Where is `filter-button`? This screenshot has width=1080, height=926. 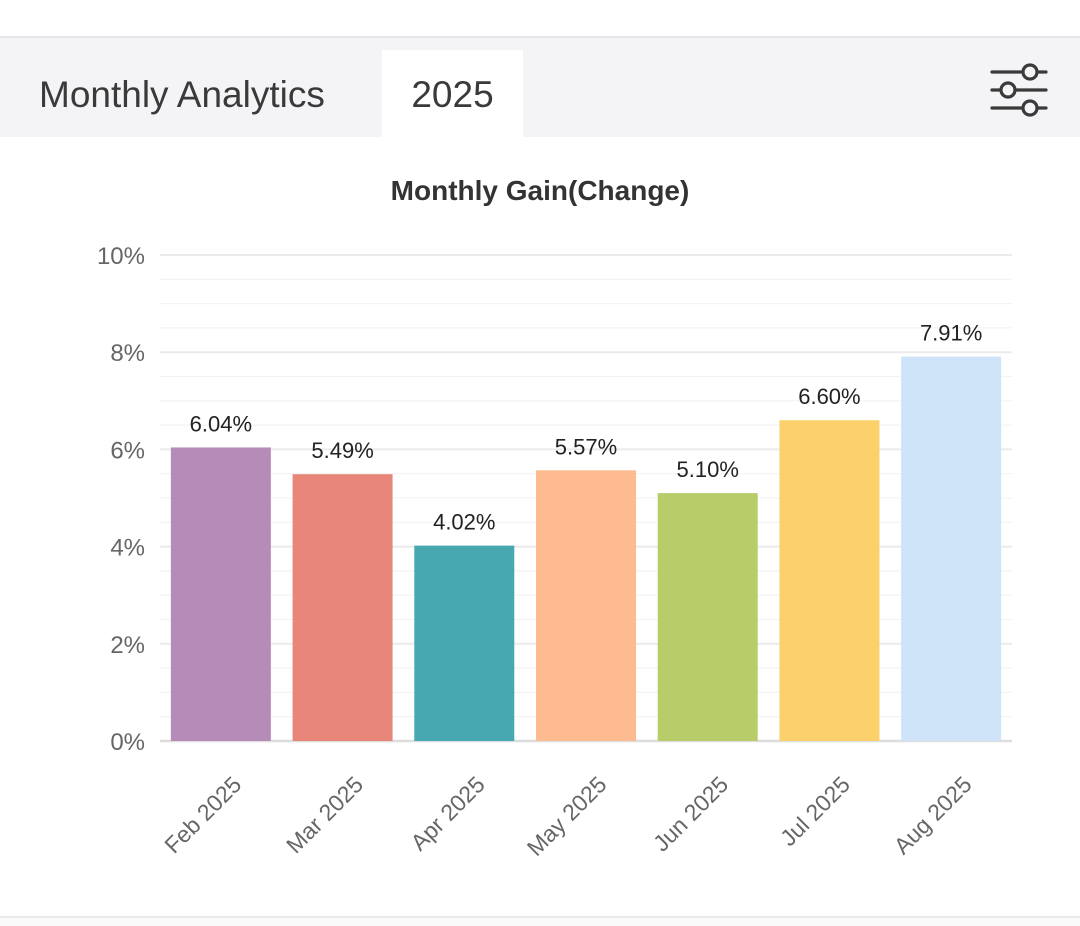 filter-button is located at coordinates (1019, 90).